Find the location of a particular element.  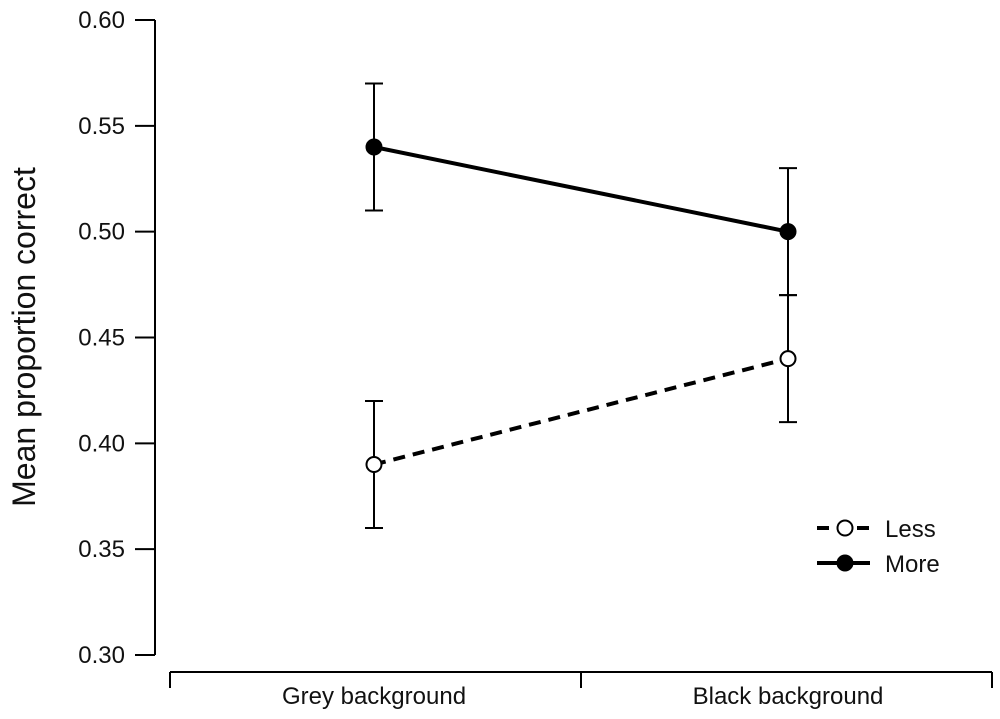

y-tick-label: 0.40 is located at coordinates (101, 443).